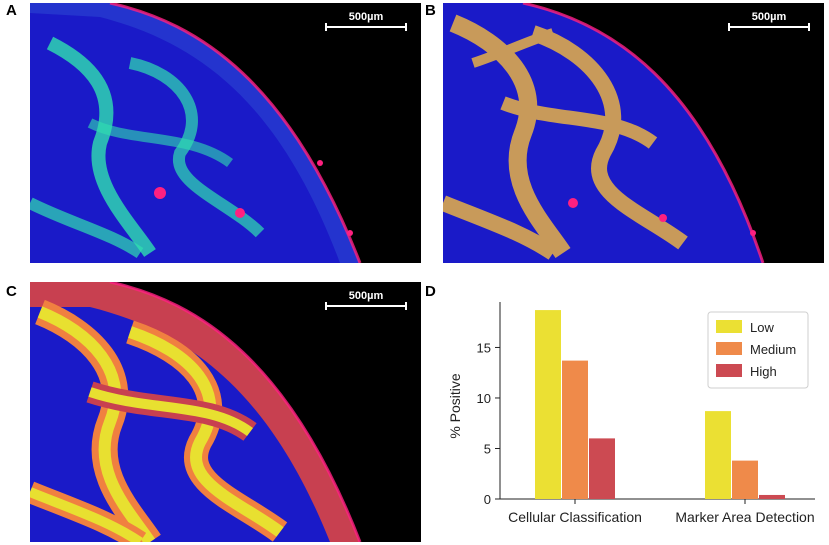  Describe the element at coordinates (763, 371) in the screenshot. I see `legend-entry: High` at that location.